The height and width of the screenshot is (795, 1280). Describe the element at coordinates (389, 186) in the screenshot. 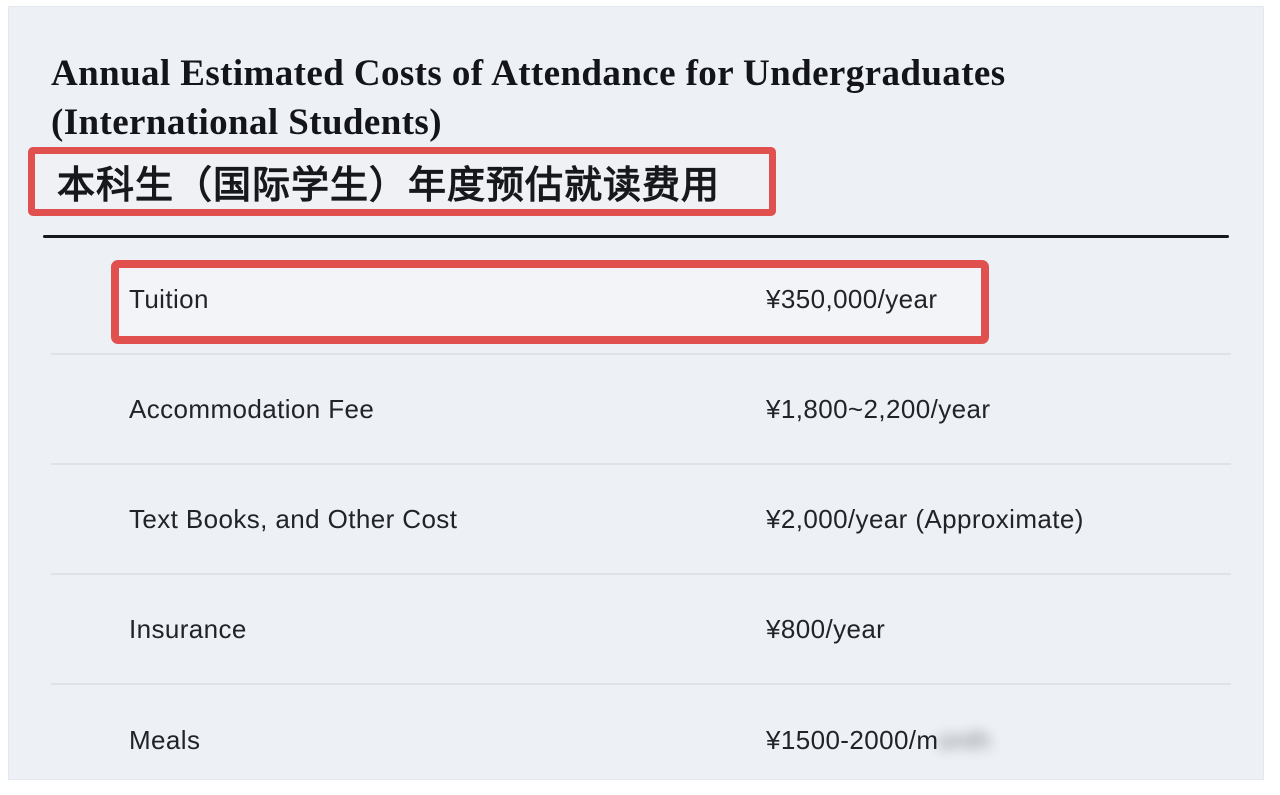

I see `page-title-chinese: 本科生（国际学生）年度预估就读费用` at that location.